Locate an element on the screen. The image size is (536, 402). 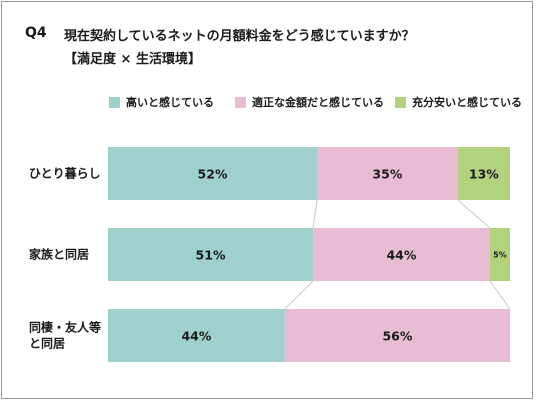
legend-swatch-fair is located at coordinates (240, 102).